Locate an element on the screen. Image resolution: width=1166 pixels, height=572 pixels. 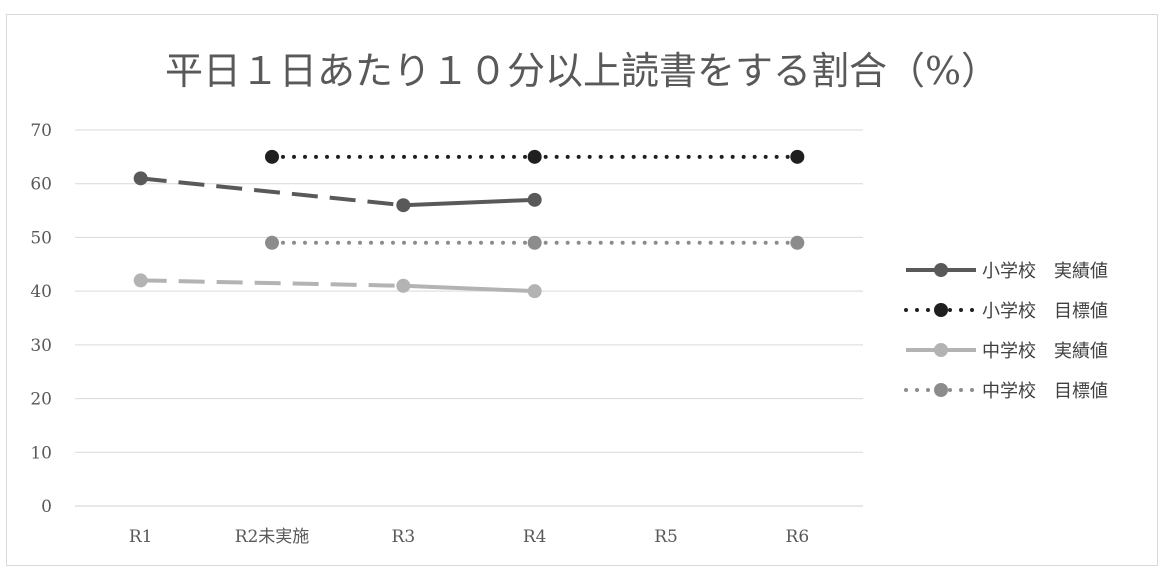
series-lines is located at coordinates (470, 224).